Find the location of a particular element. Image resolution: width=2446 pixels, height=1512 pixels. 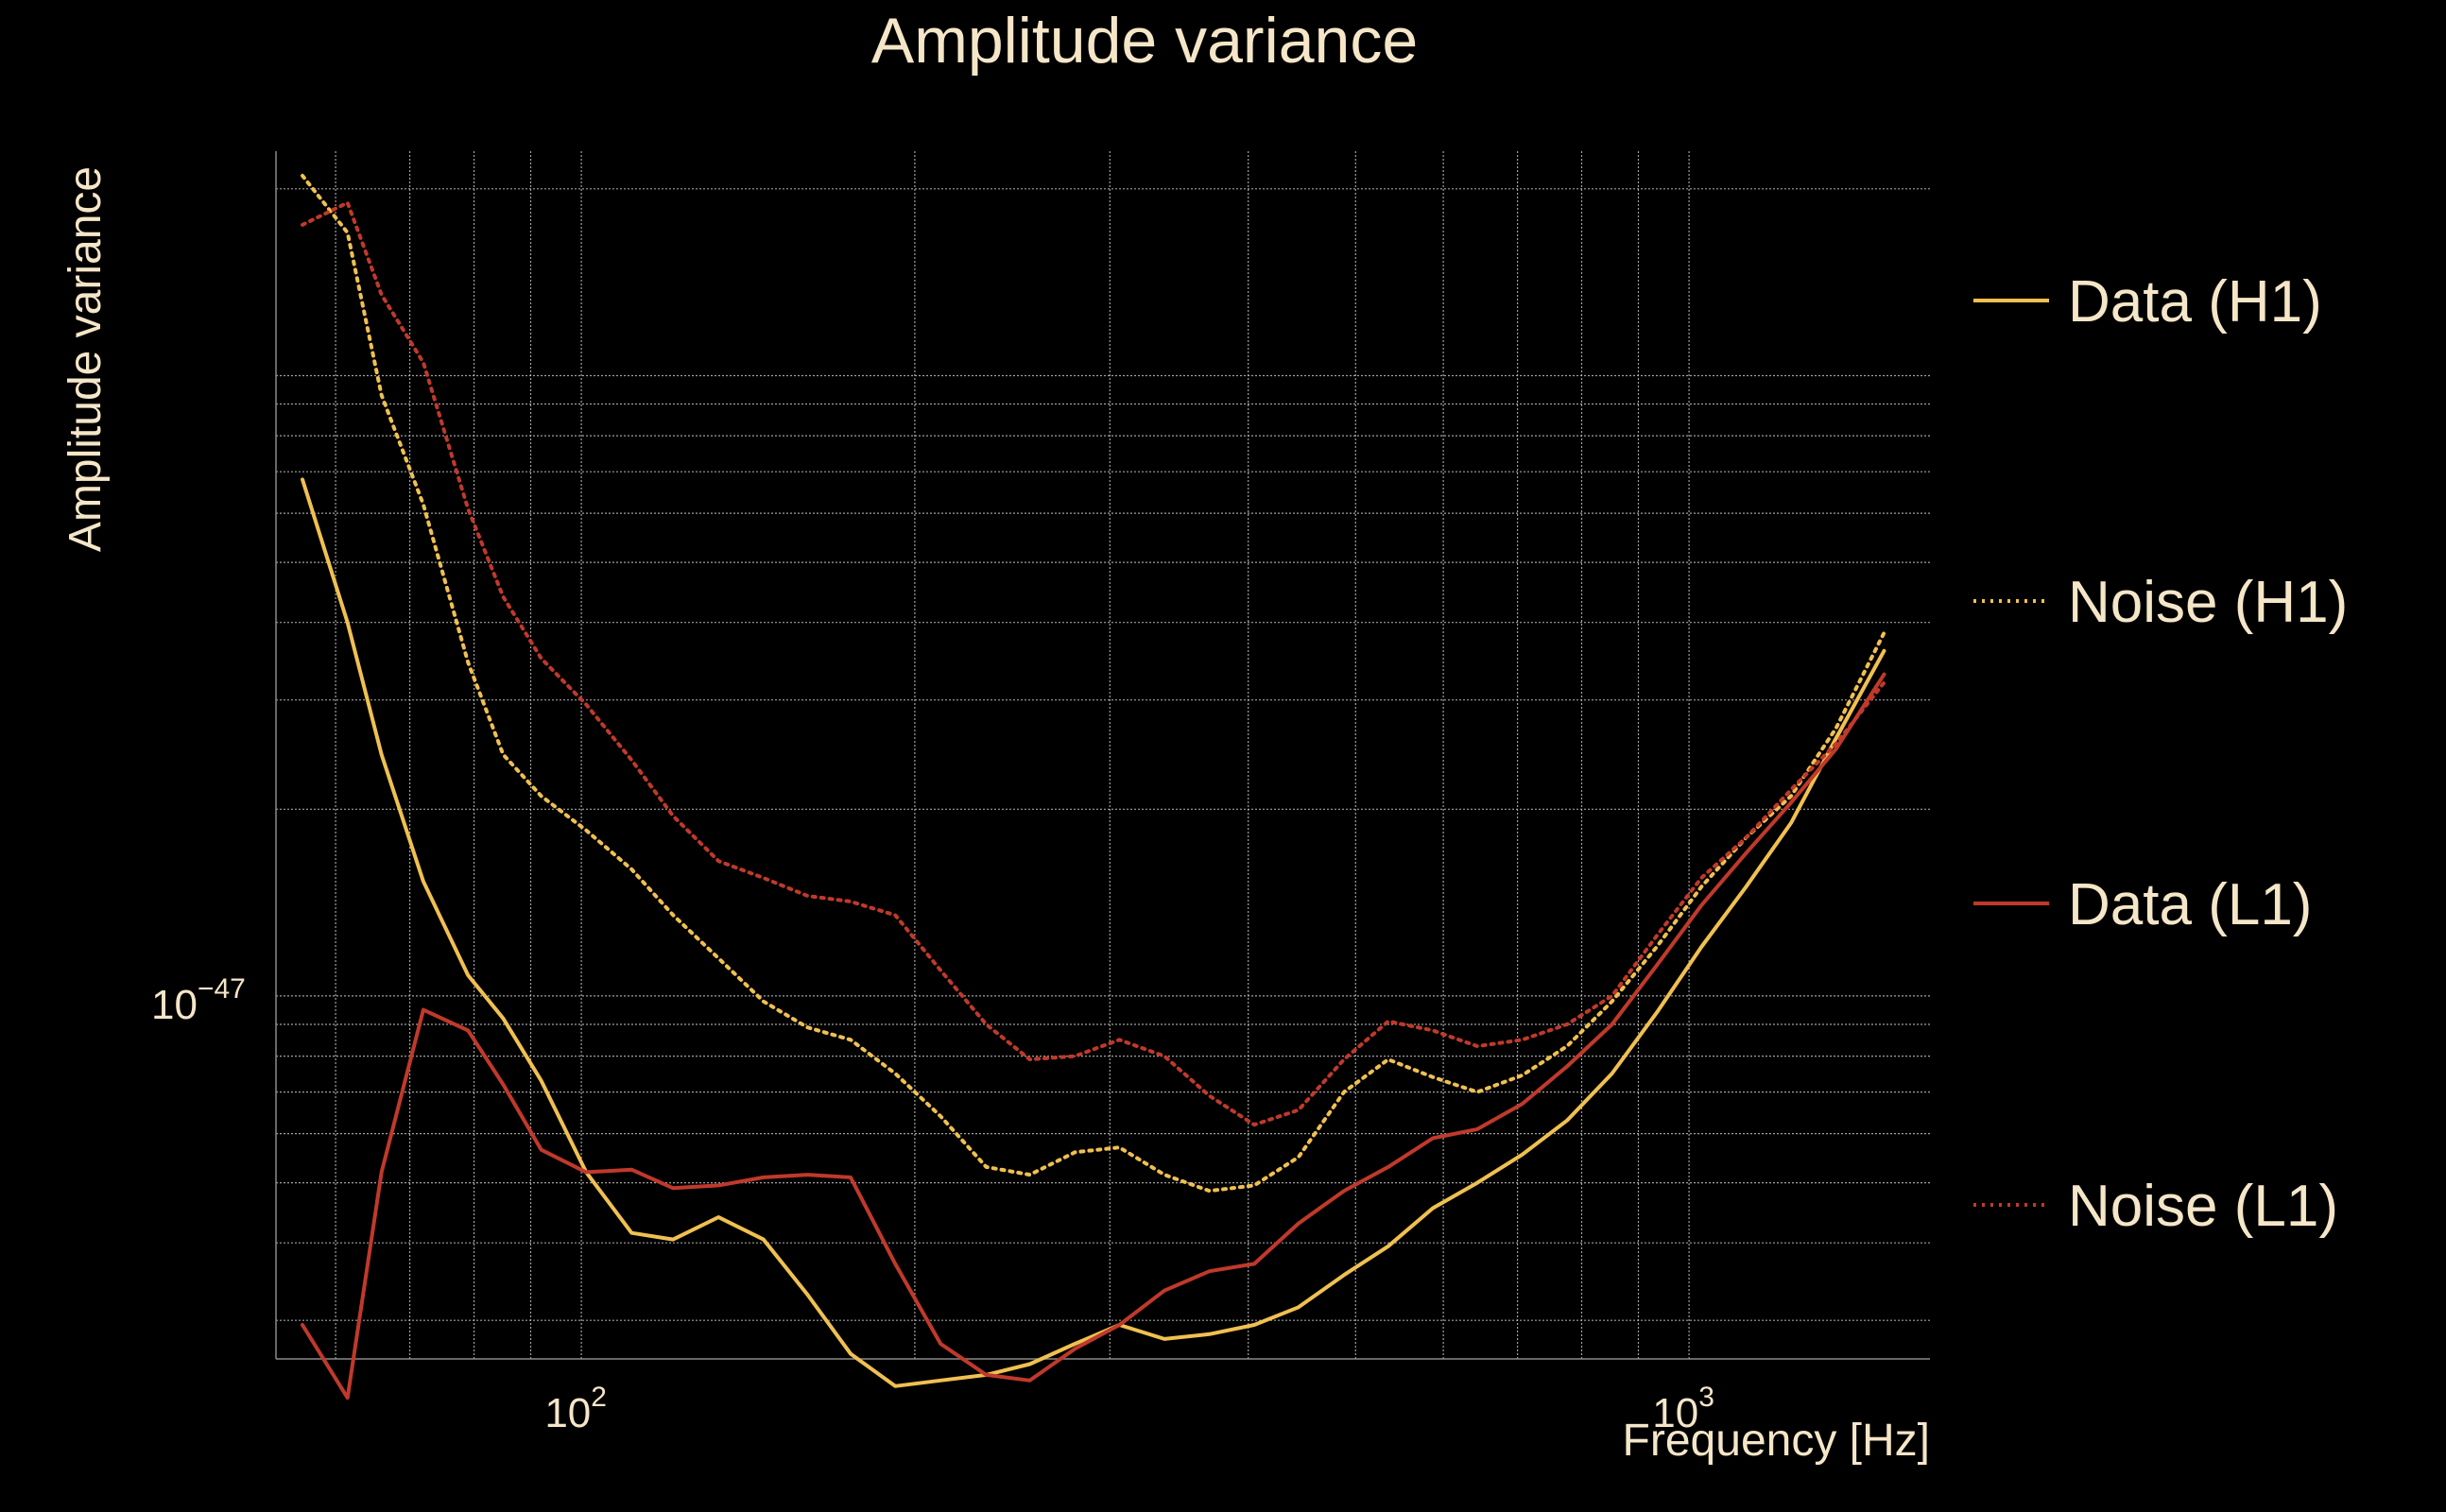

legend-label-data-l1: Data (L1) is located at coordinates (2190, 904).